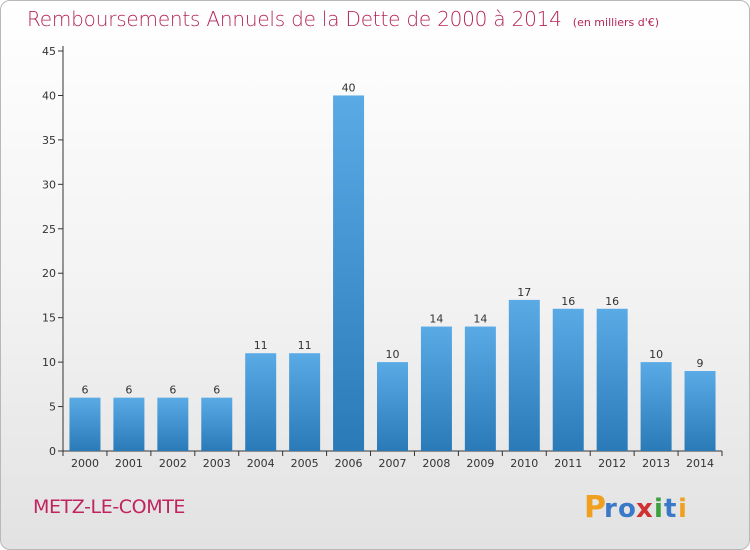 Image resolution: width=750 pixels, height=550 pixels. I want to click on data-label: 40, so click(349, 87).